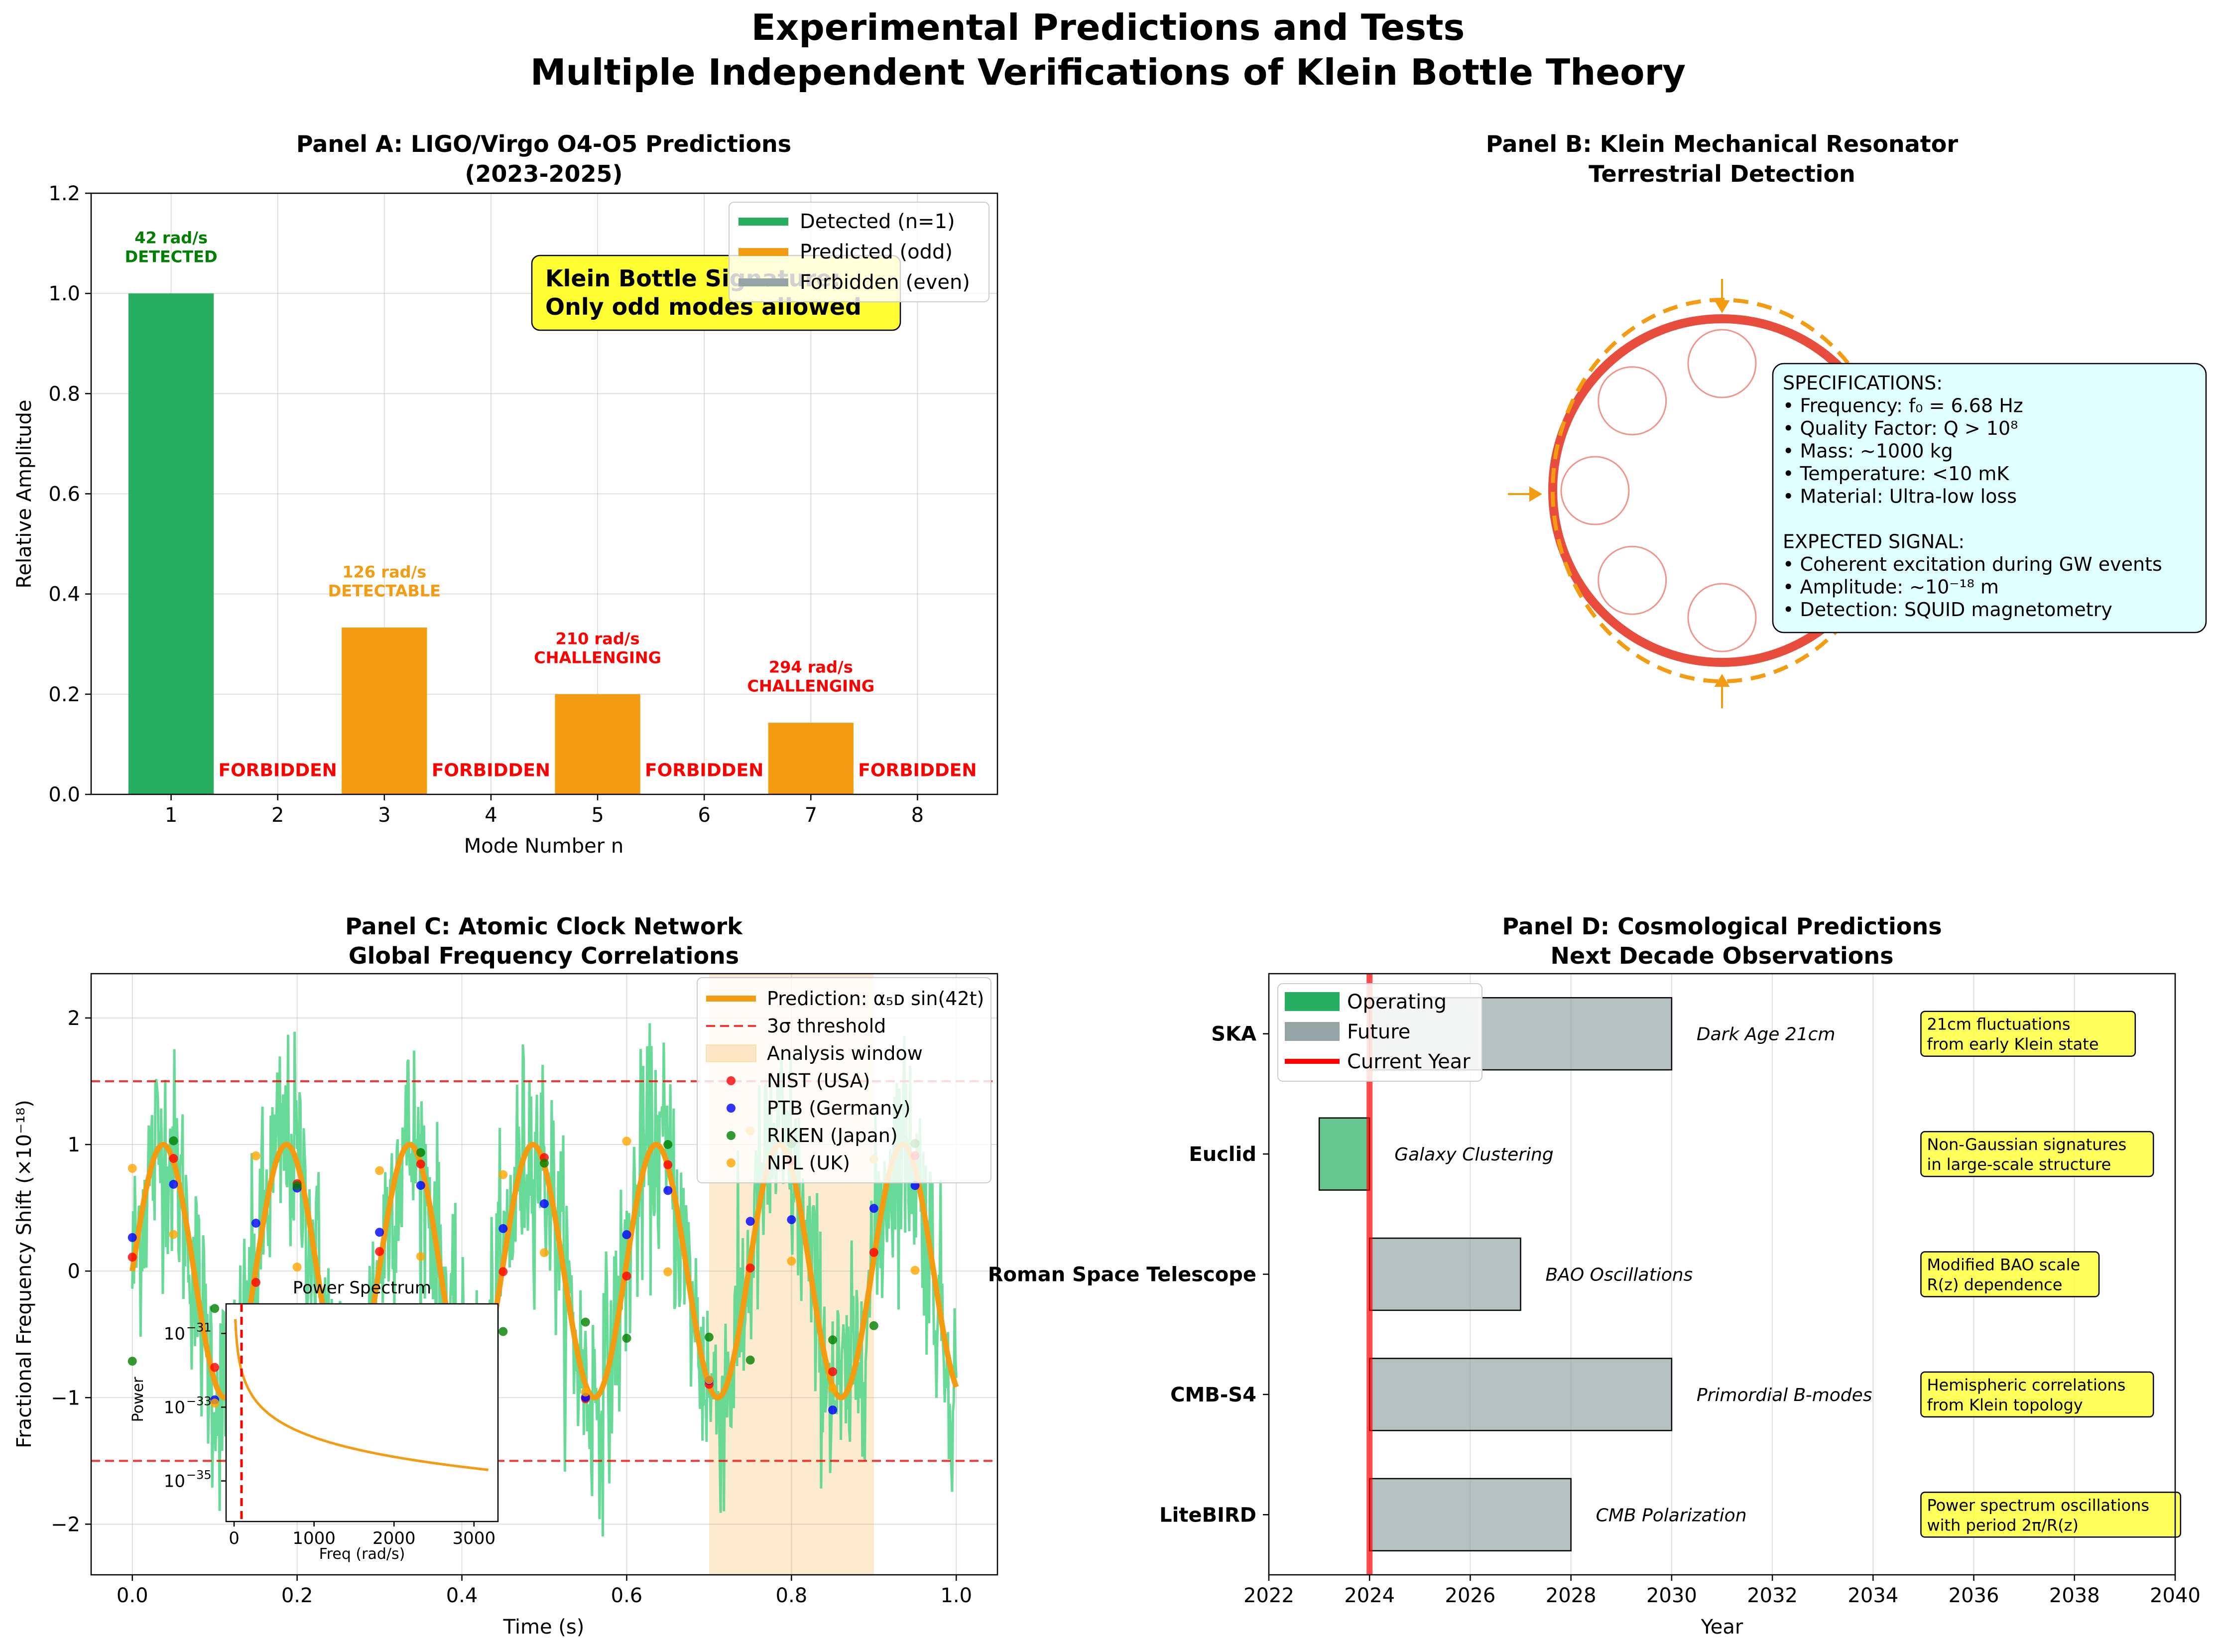 Image resolution: width=2216 pixels, height=1652 pixels. Describe the element at coordinates (2075, 1596) in the screenshot. I see `panel-d-xtick: 2038` at that location.